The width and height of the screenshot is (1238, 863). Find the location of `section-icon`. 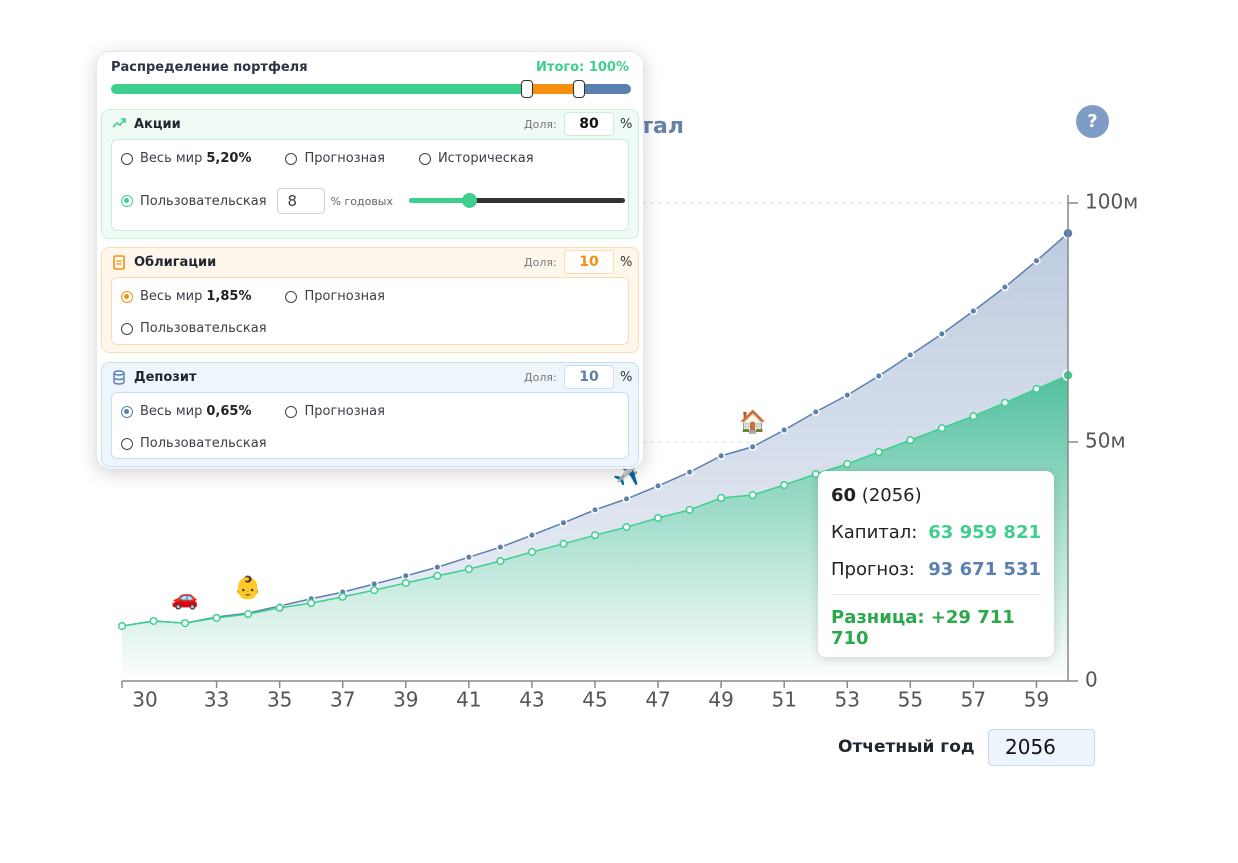

section-icon is located at coordinates (119, 262).